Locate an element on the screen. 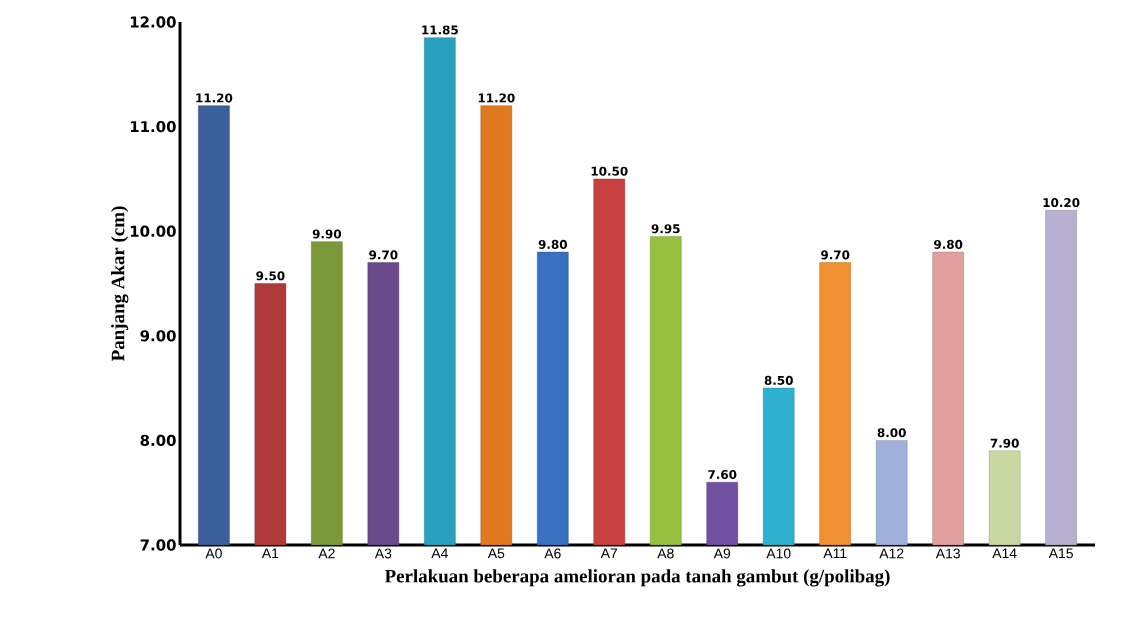 Image resolution: width=1126 pixels, height=624 pixels. y-tick-label: 9.00 is located at coordinates (158, 336).